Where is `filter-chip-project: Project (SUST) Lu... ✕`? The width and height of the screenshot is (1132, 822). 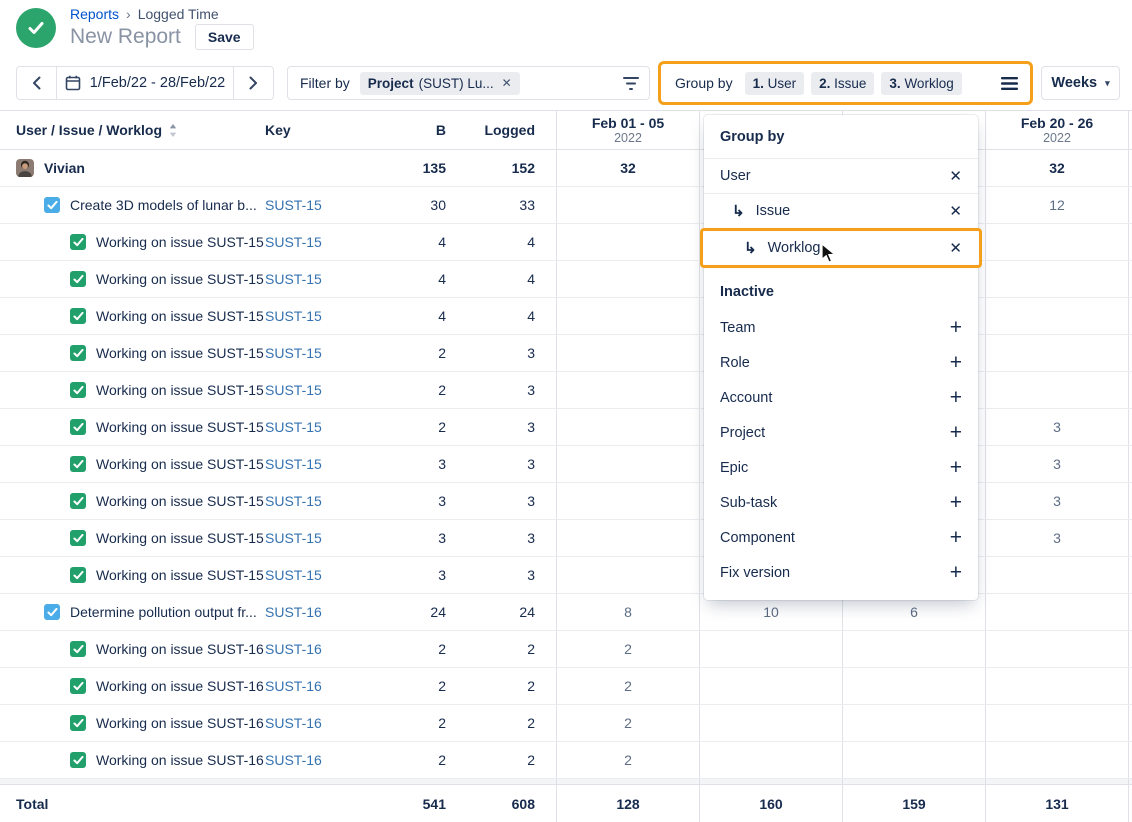 filter-chip-project: Project (SUST) Lu... ✕ is located at coordinates (439, 83).